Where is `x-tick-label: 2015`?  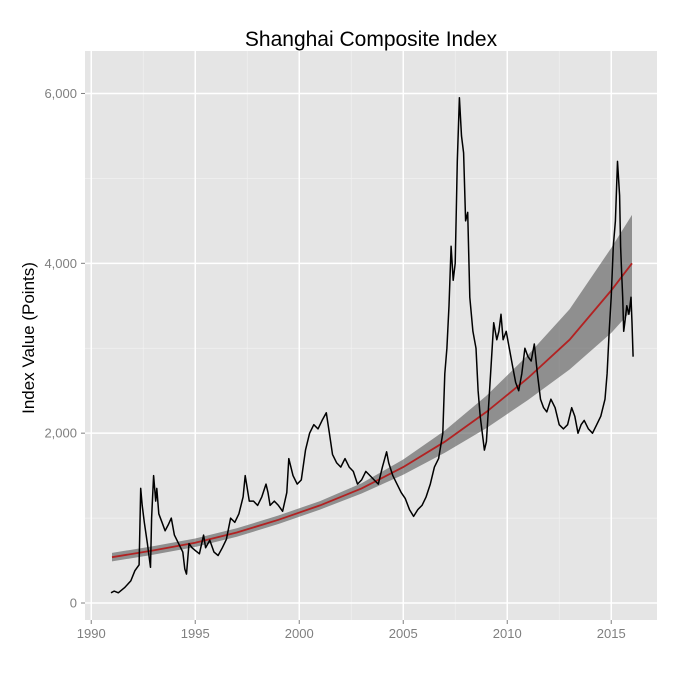 x-tick-label: 2015 is located at coordinates (611, 633).